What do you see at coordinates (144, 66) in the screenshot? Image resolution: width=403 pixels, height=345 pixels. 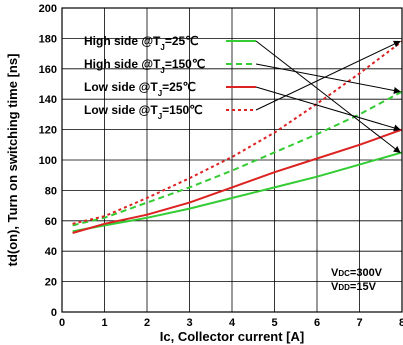 I see `legend-label: High side @TJ=150℃` at bounding box center [144, 66].